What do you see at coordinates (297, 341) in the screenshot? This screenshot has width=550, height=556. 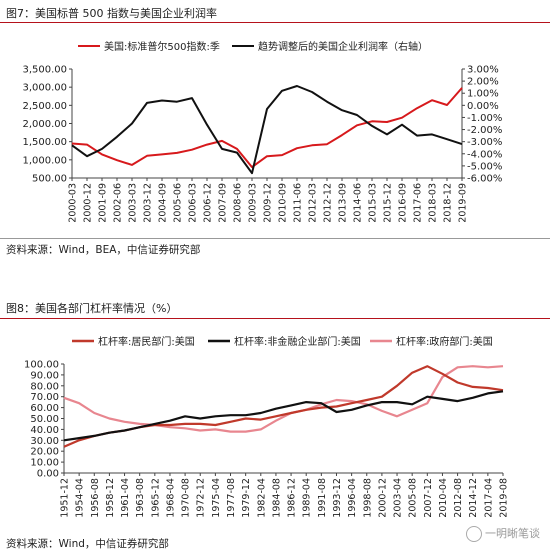 I see `legend-label-2: 杠杆率:非金融企业部门:美国` at bounding box center [297, 341].